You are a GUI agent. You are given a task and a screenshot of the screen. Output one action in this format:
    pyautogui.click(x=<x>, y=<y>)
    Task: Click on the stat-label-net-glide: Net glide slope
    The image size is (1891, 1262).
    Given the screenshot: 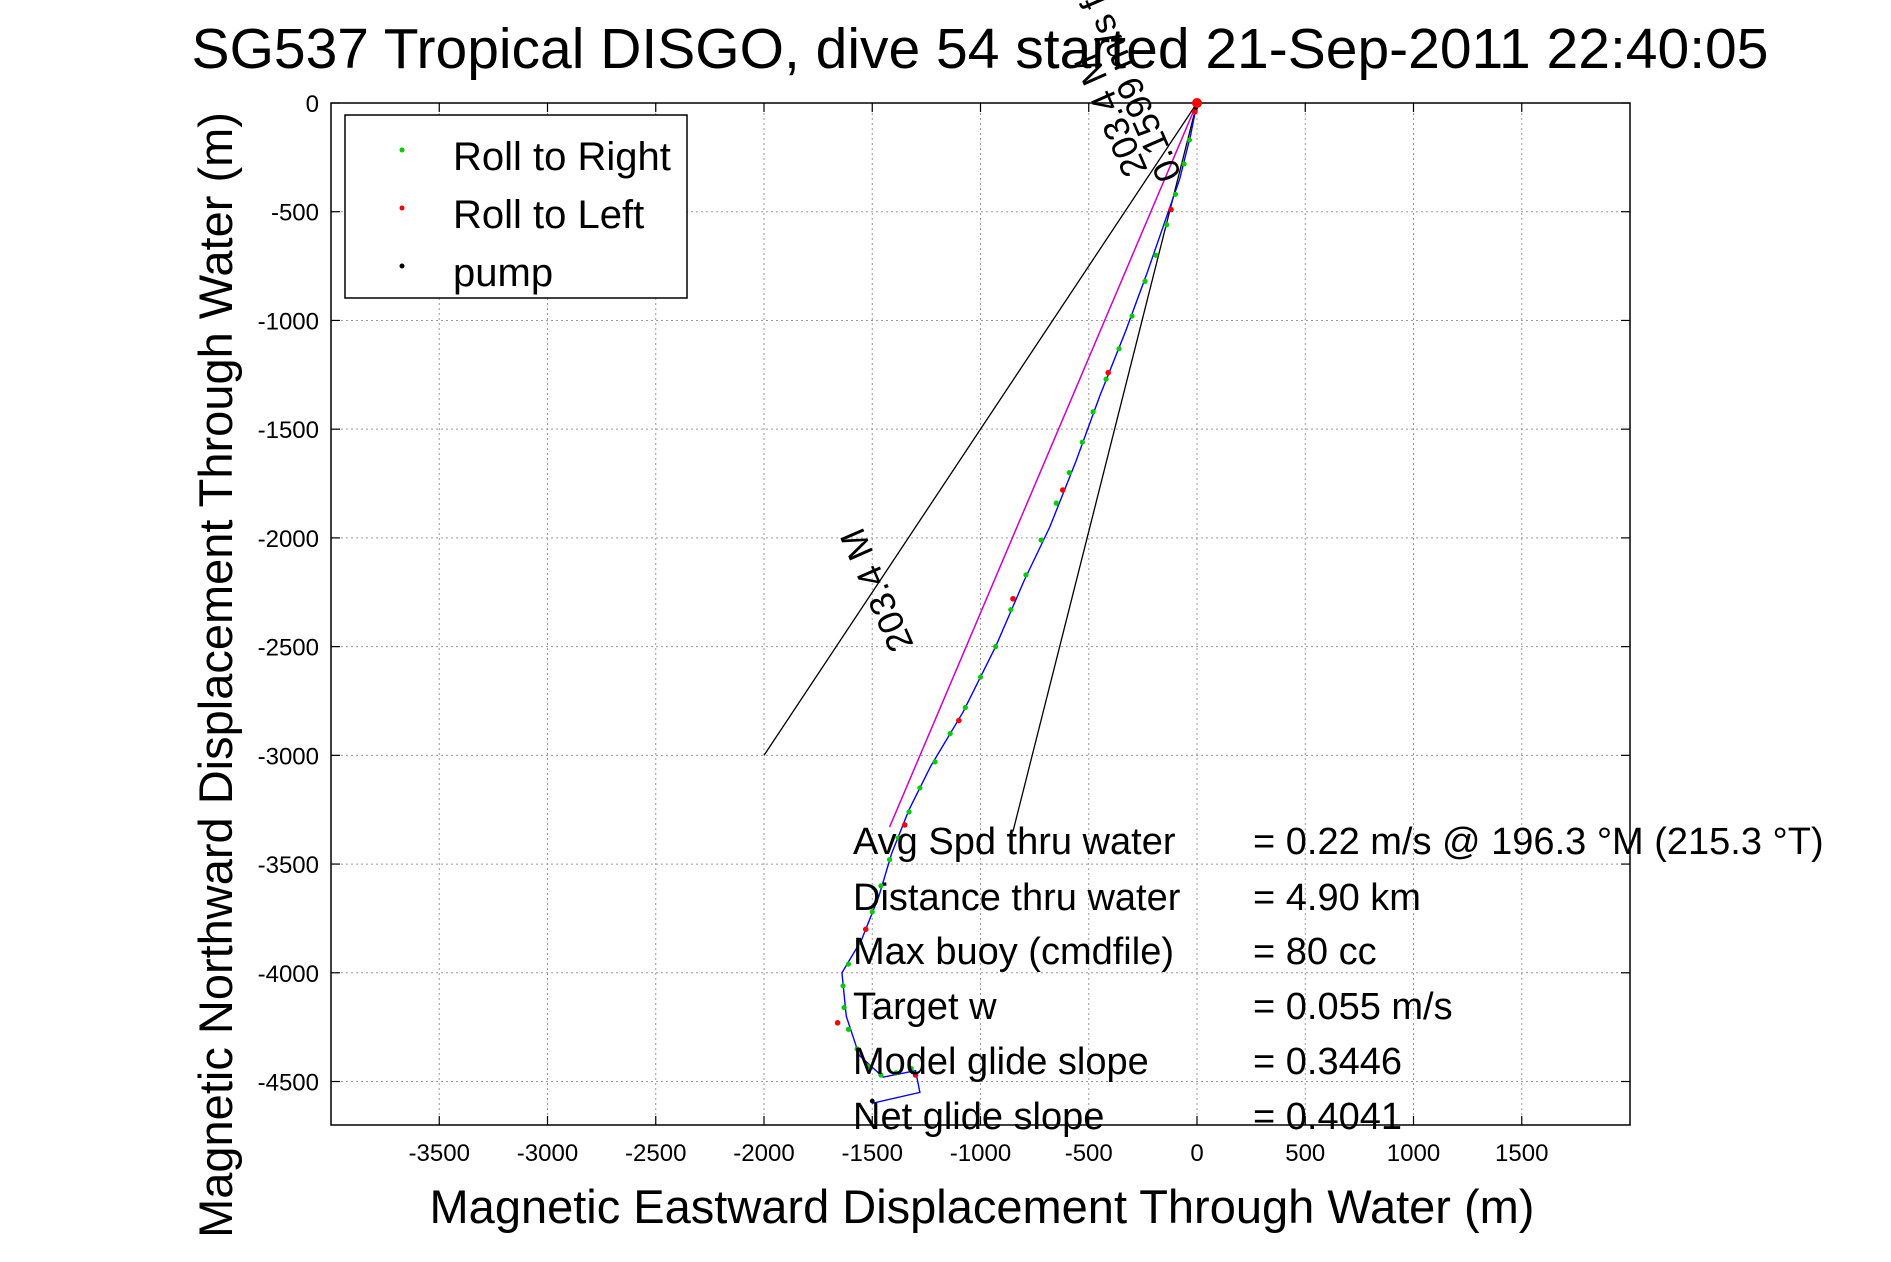 What is the action you would take?
    pyautogui.click(x=978, y=1117)
    